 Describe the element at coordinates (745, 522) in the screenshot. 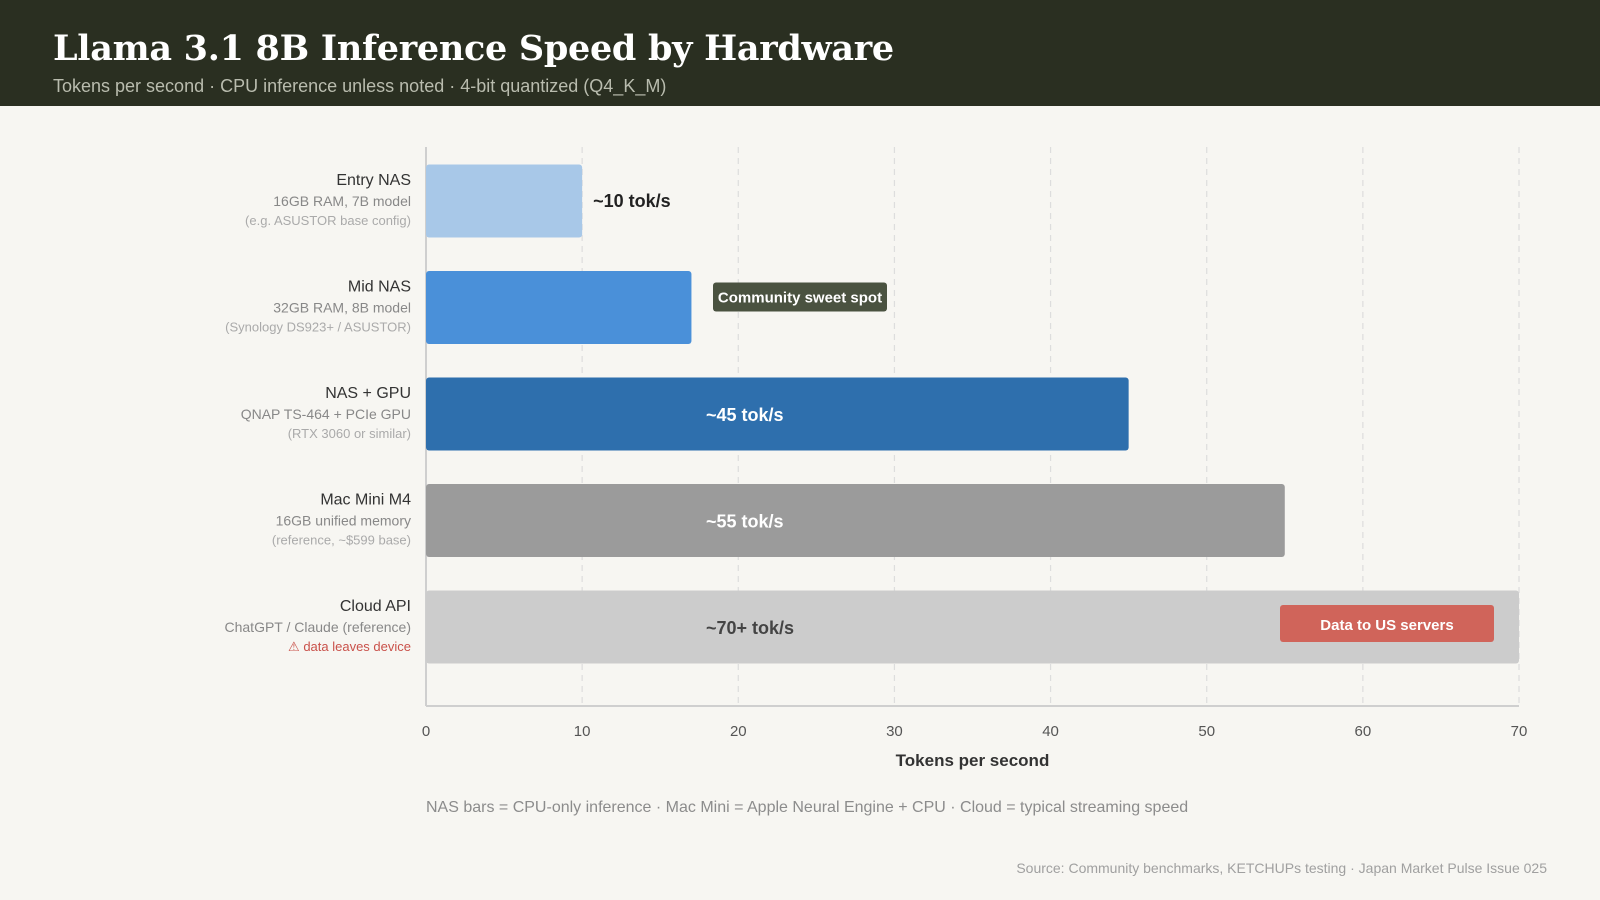

I see `bar-value-label: ~55 tok/s` at that location.